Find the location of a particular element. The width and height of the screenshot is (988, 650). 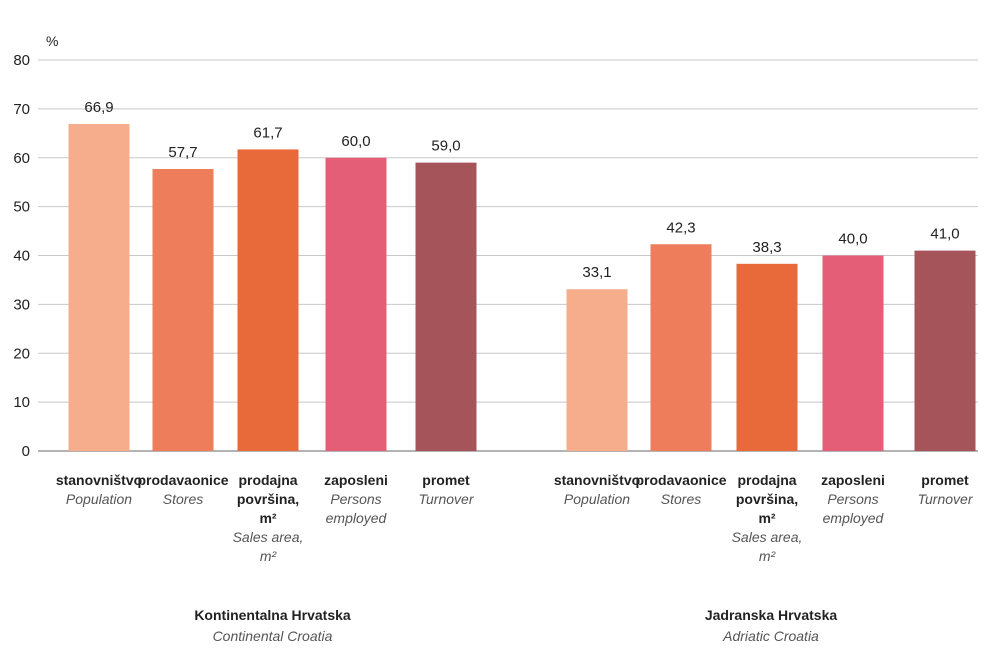

data-label: 66,9 is located at coordinates (98, 107).